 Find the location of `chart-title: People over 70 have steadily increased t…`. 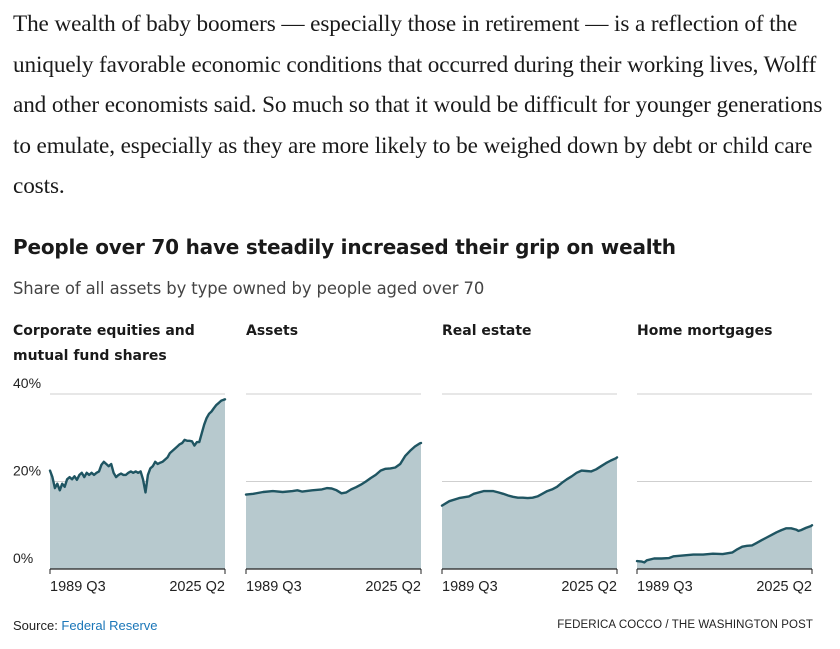

chart-title: People over 70 have steadily increased t… is located at coordinates (344, 247).